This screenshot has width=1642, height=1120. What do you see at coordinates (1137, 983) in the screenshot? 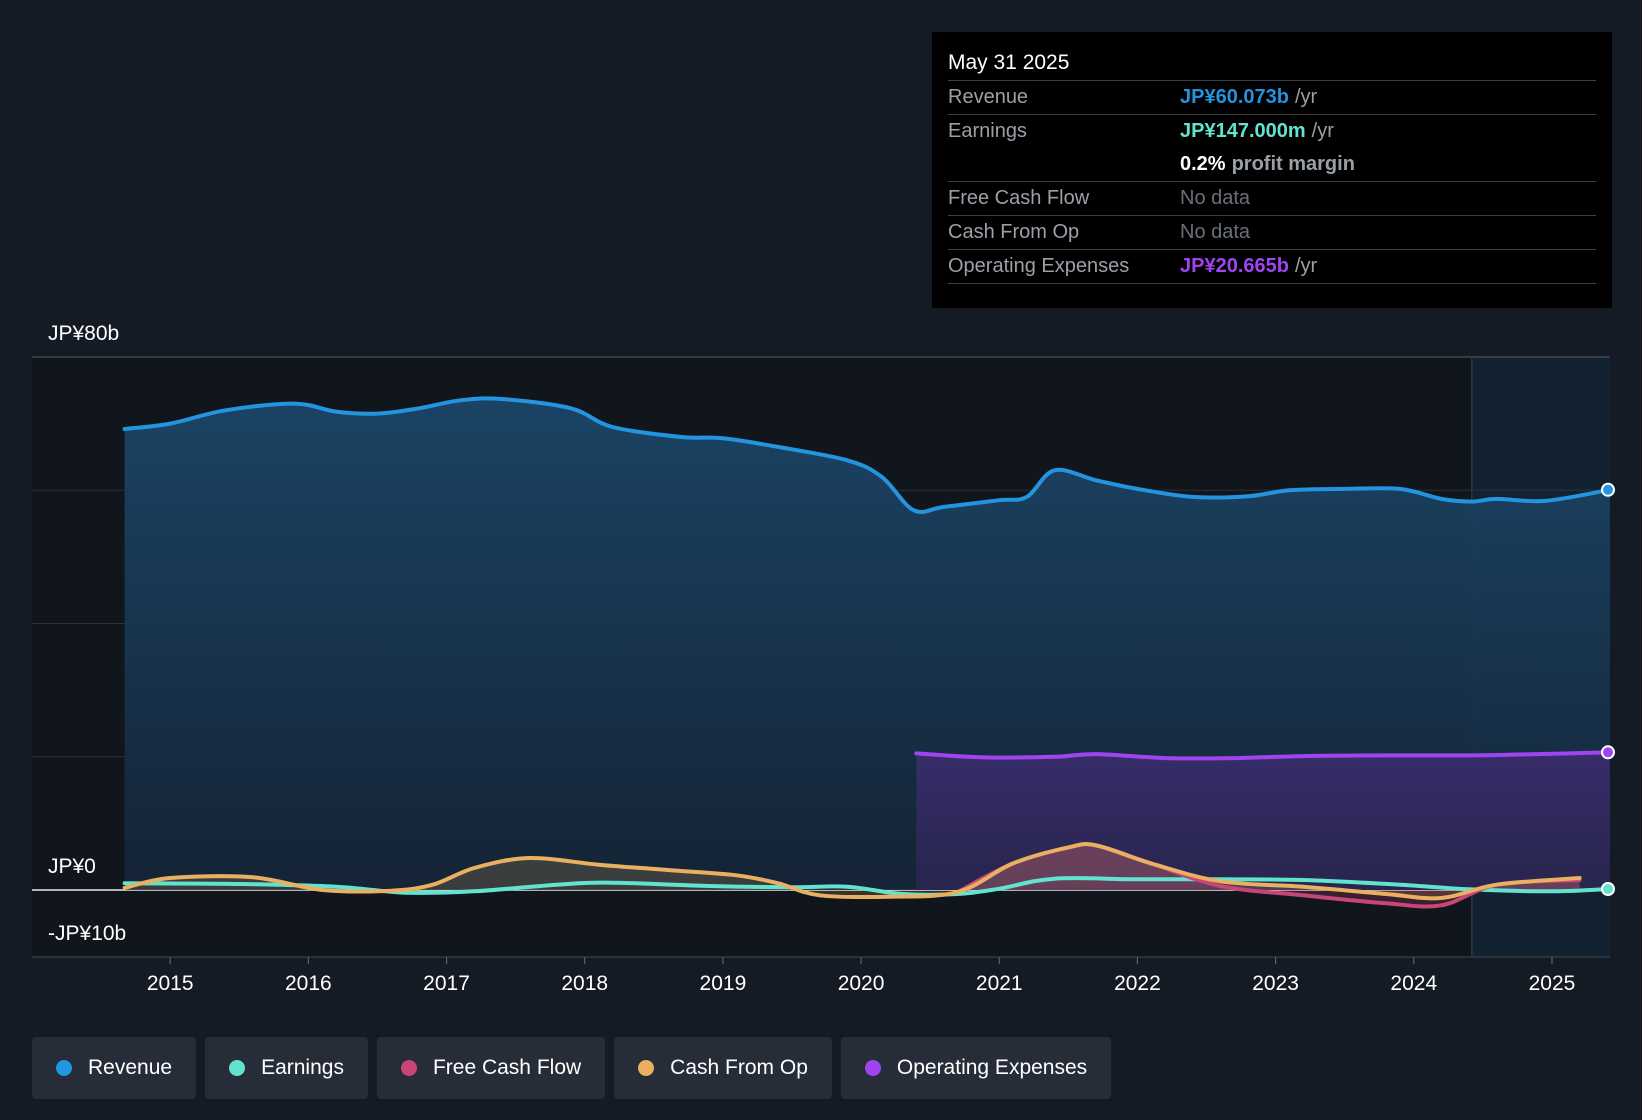
I see `x-tick-label: 2022` at bounding box center [1137, 983].